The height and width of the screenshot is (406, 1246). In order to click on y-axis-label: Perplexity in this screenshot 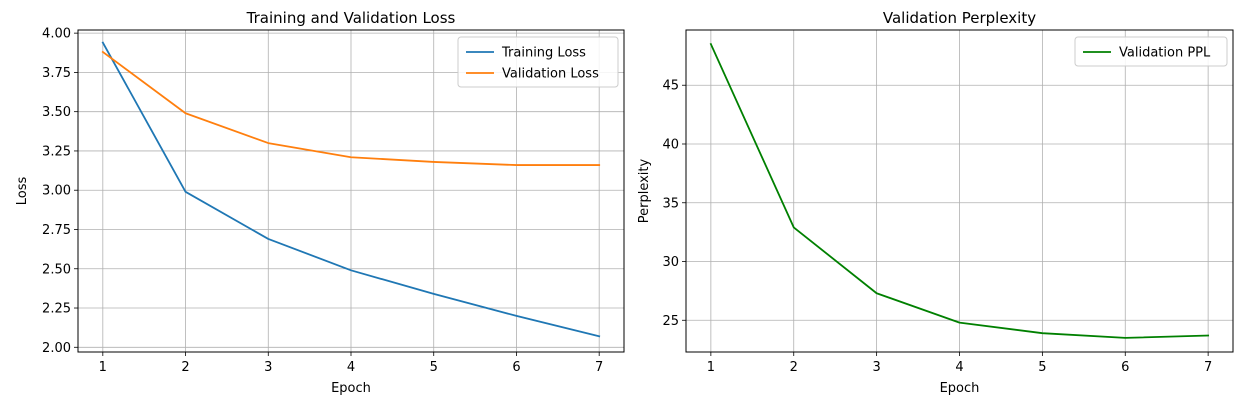, I will do `click(644, 190)`.